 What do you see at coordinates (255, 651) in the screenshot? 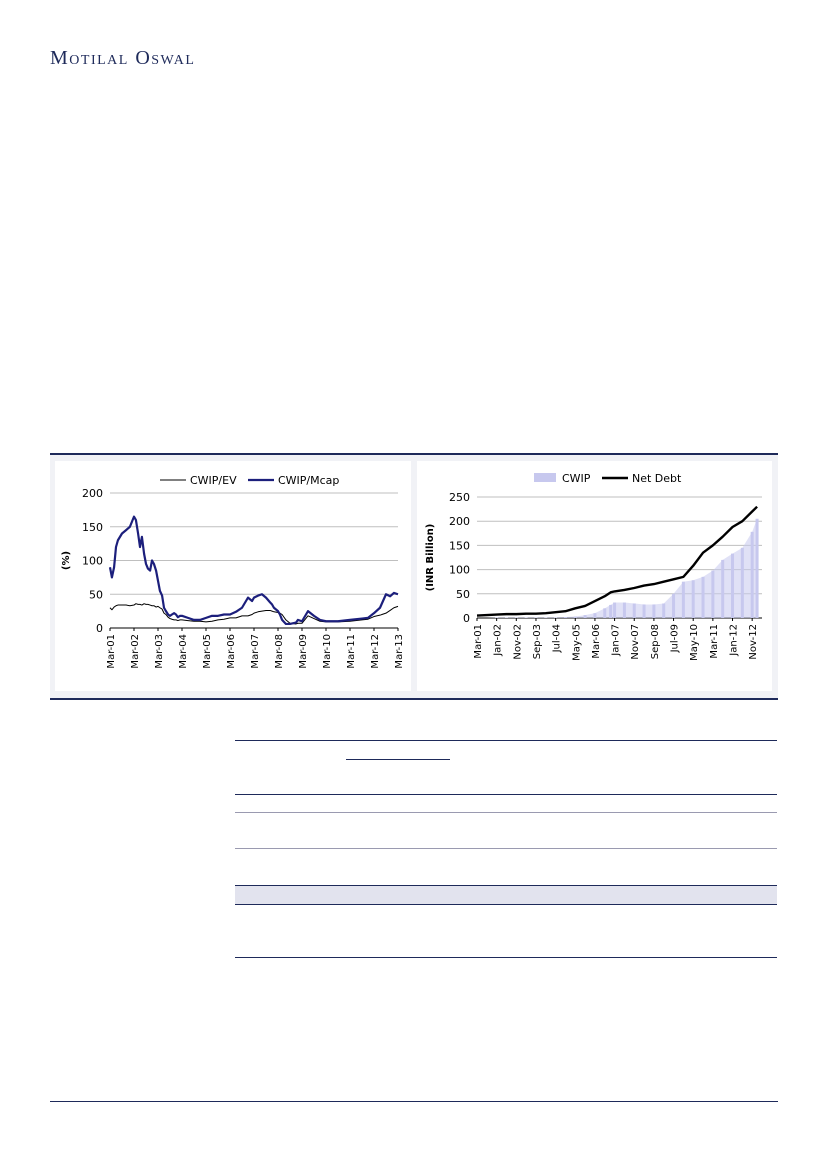
I see `x-tick-label: Mar-07` at bounding box center [255, 651].